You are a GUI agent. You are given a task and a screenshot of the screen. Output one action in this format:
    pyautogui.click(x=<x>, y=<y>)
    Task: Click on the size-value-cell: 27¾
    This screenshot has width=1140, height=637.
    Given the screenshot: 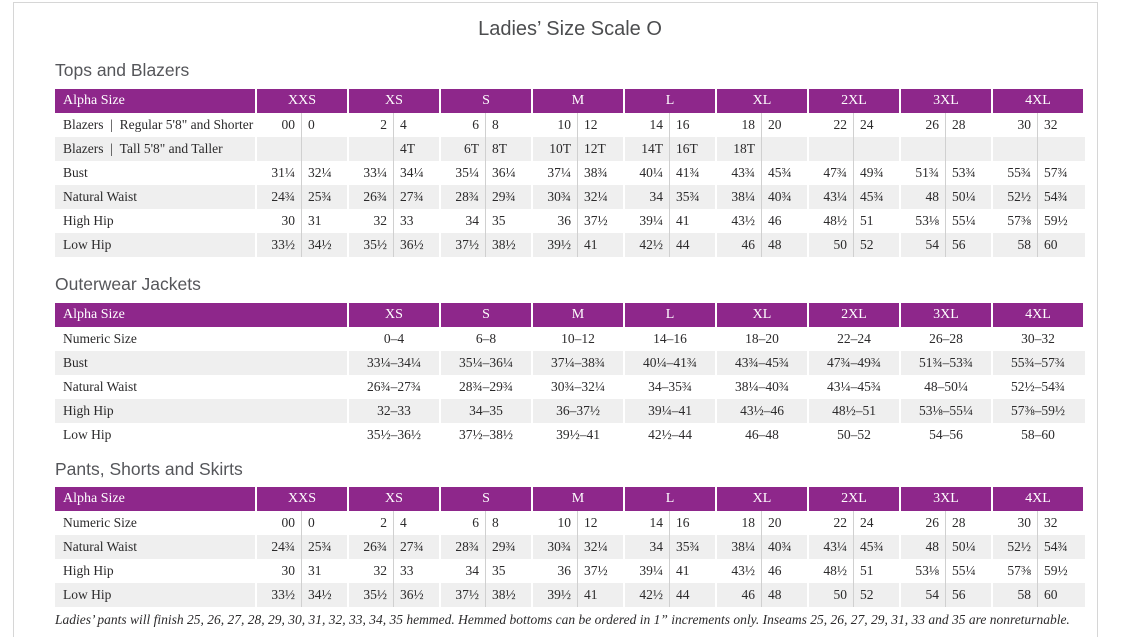 What is the action you would take?
    pyautogui.click(x=412, y=196)
    